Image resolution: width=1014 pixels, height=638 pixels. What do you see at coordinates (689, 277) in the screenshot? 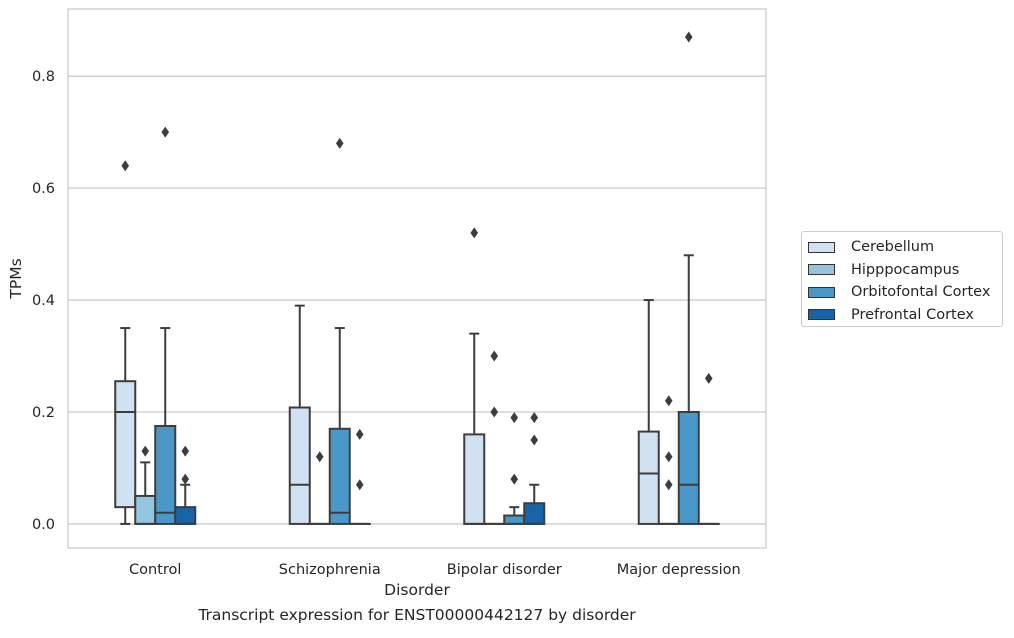
I see `box-orbitofontal-cortex-major-depression` at bounding box center [689, 277].